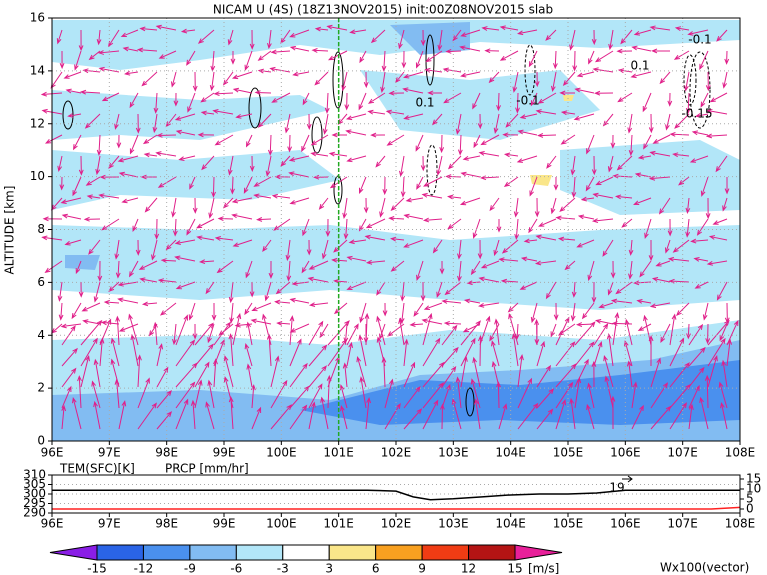 The height and width of the screenshot is (575, 767). I want to click on x-tick-label: 103E, so click(453, 524).